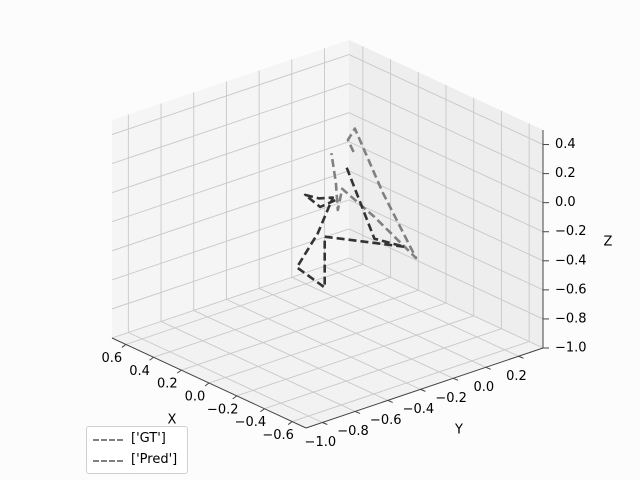 Image resolution: width=640 pixels, height=480 pixels. Describe the element at coordinates (571, 231) in the screenshot. I see `z-tick-label: −0.2` at that location.